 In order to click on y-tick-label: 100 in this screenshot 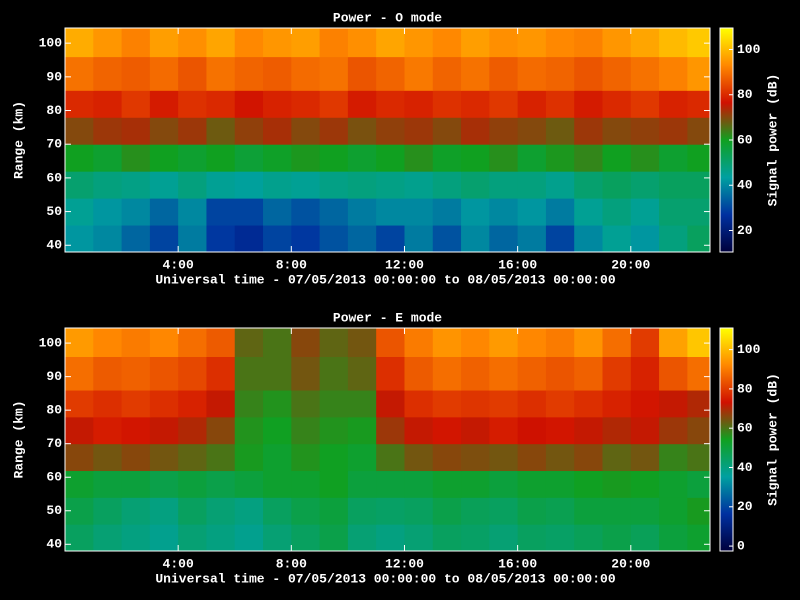, I will do `click(51, 343)`.